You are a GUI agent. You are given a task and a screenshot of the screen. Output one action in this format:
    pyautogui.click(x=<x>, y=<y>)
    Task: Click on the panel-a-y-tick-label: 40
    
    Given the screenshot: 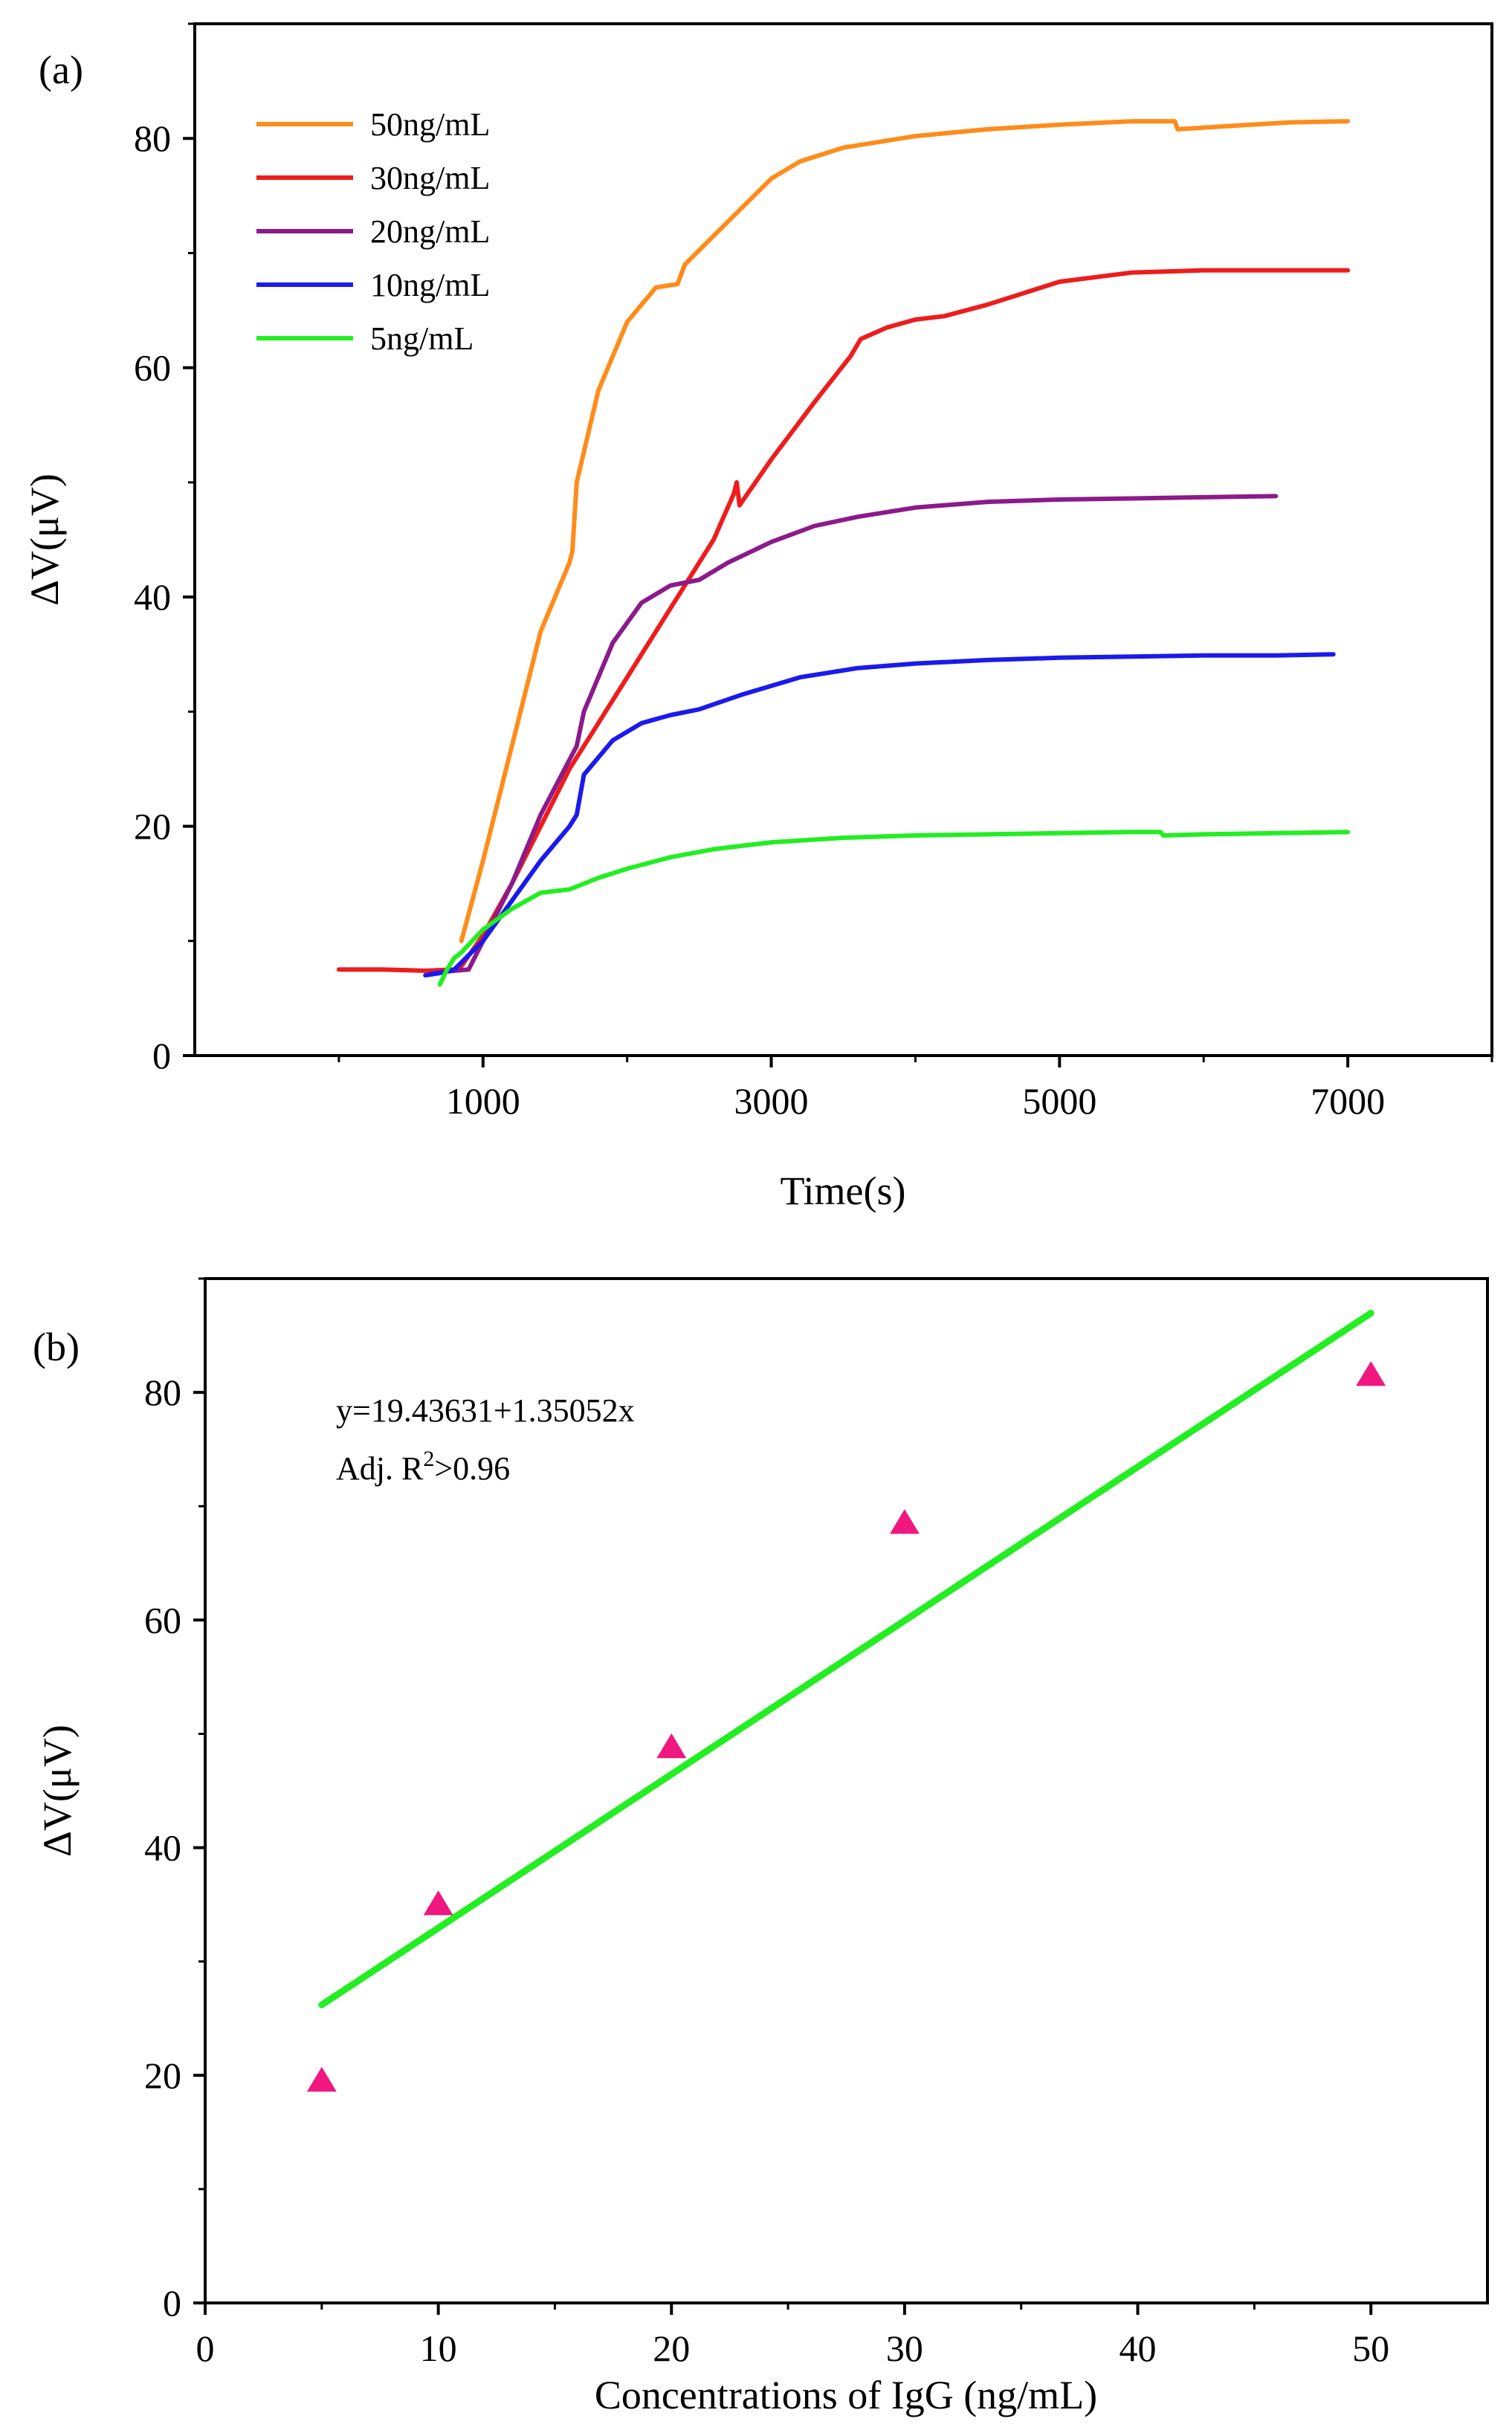 What is the action you would take?
    pyautogui.click(x=153, y=597)
    